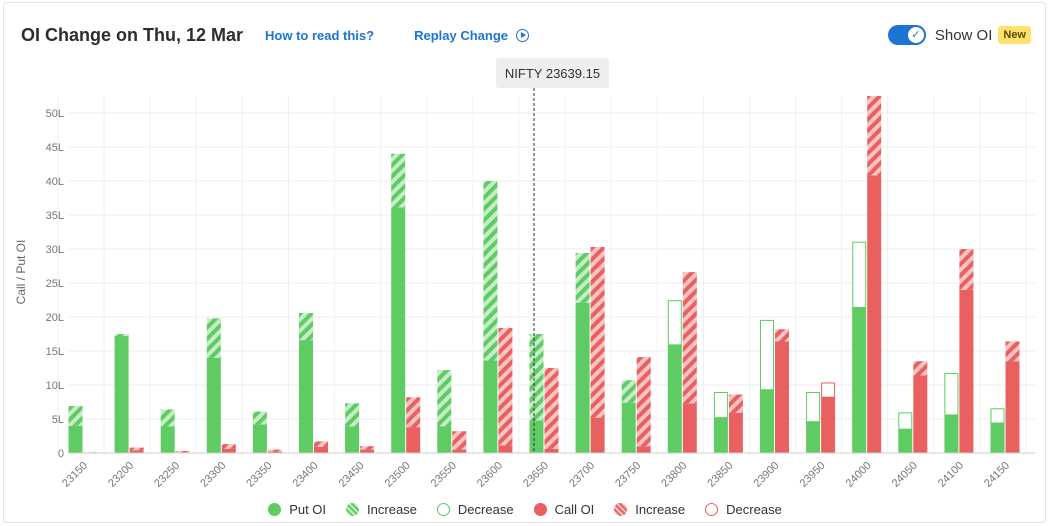 The image size is (1050, 526). What do you see at coordinates (621, 509) in the screenshot?
I see `call-increase-swatch` at bounding box center [621, 509].